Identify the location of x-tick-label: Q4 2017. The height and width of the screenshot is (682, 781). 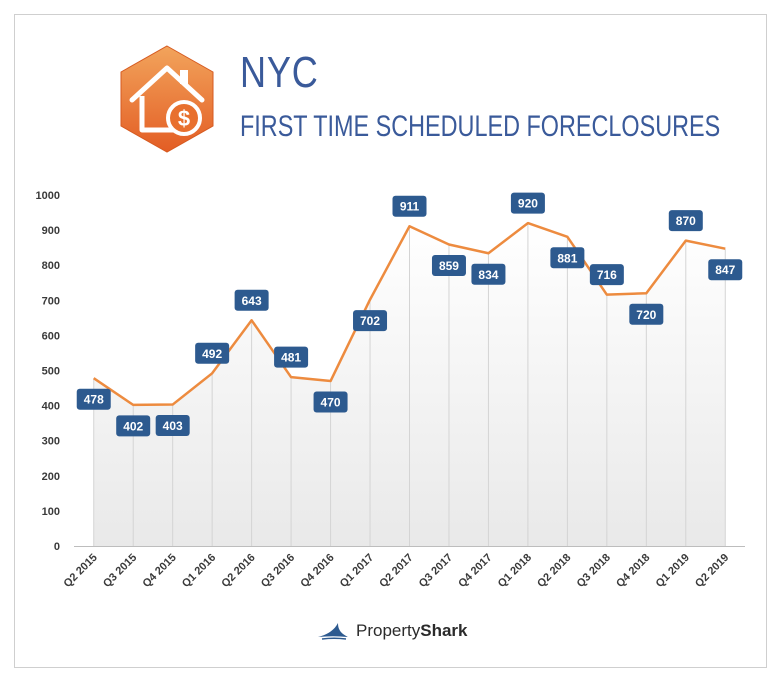
(475, 571).